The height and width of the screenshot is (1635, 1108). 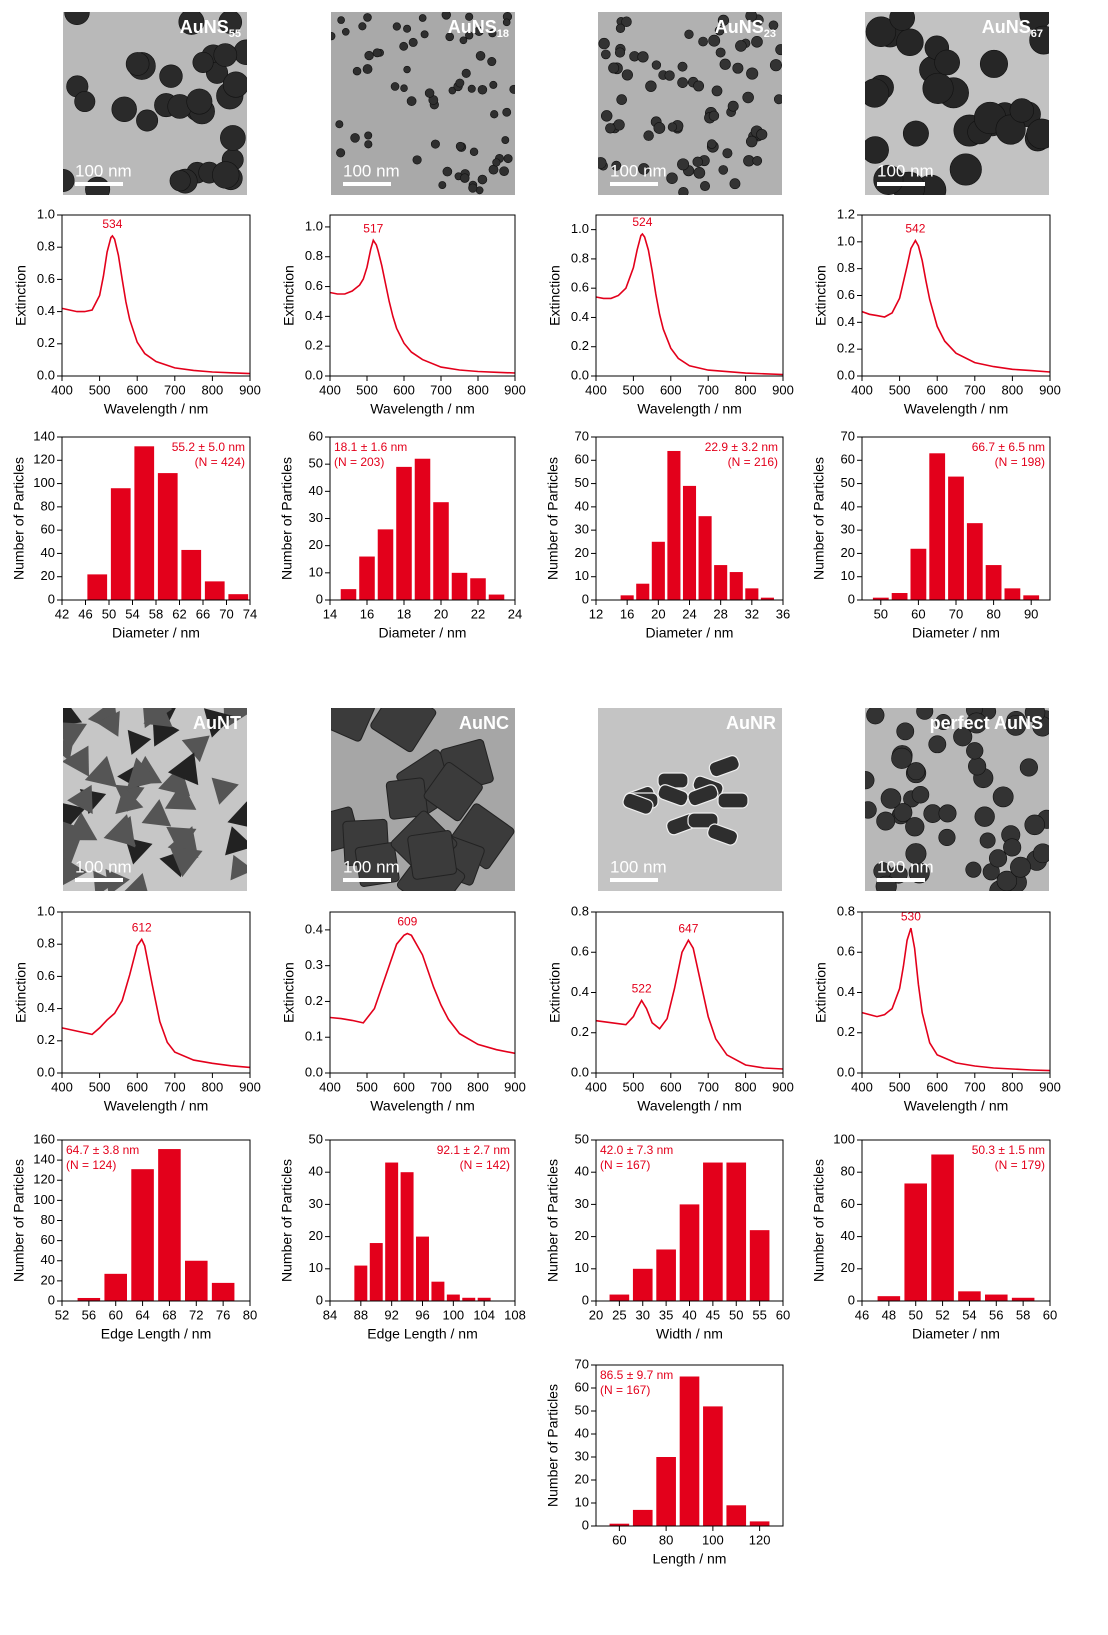 What do you see at coordinates (580, 910) in the screenshot?
I see `y-tick-label: 0.8` at bounding box center [580, 910].